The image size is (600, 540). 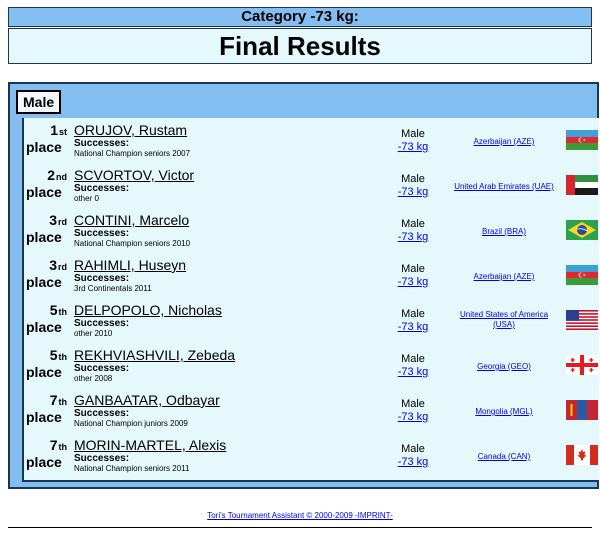 What do you see at coordinates (582, 410) in the screenshot?
I see `mongolia-flag-icon` at bounding box center [582, 410].